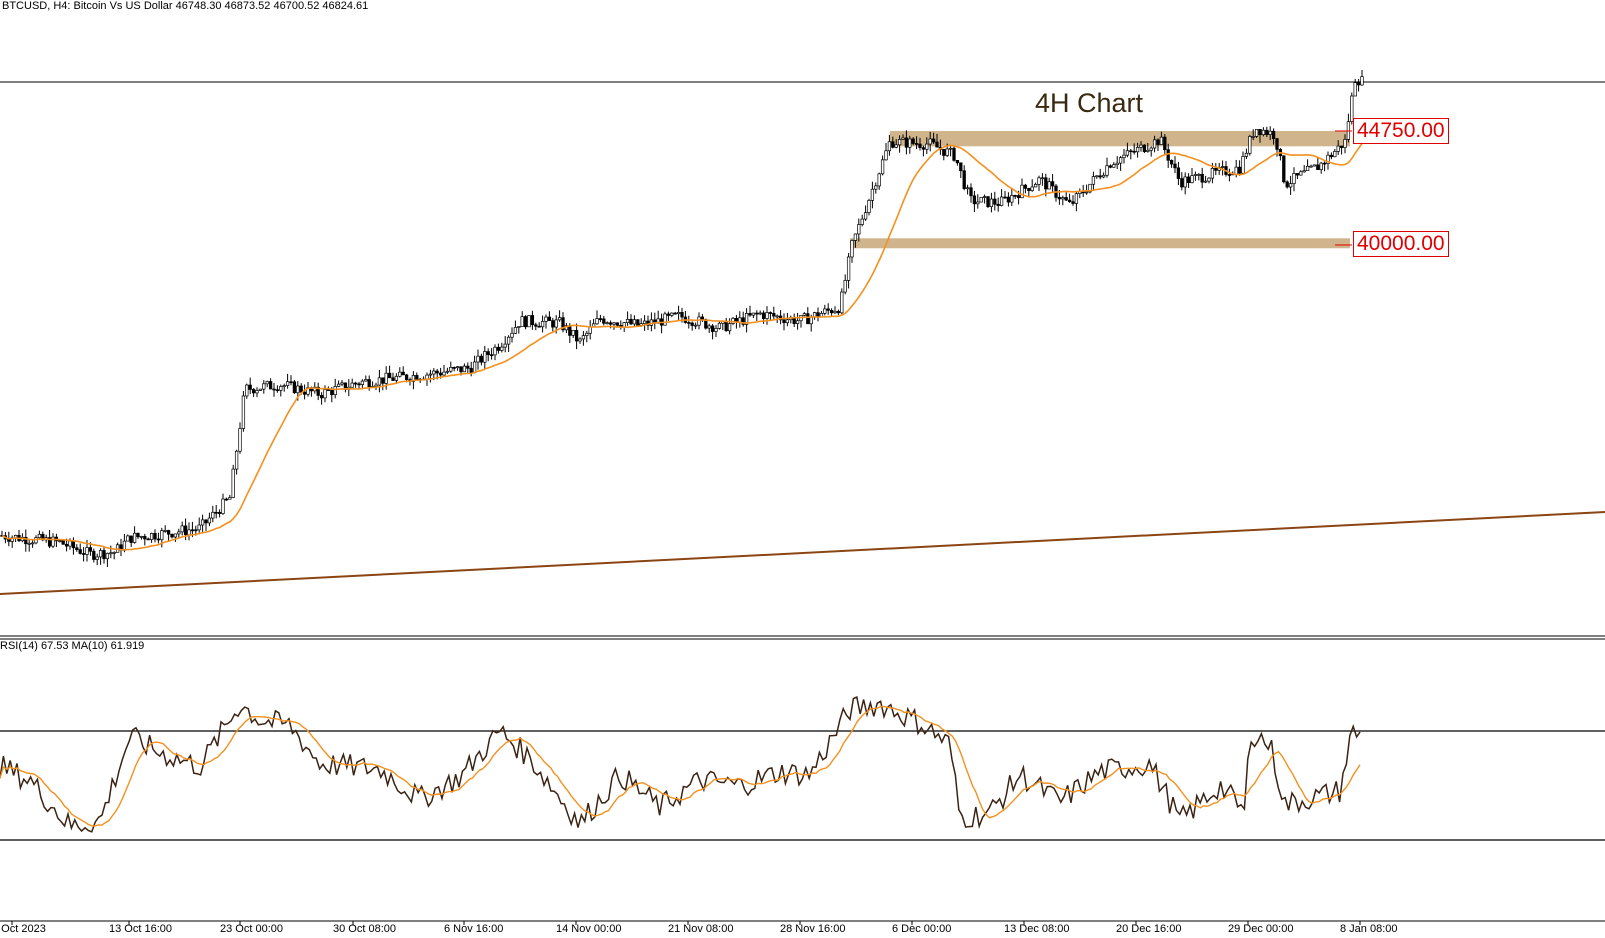 Image resolution: width=1605 pixels, height=938 pixels. Describe the element at coordinates (1401, 131) in the screenshot. I see `level-label-44750: 44750.00` at that location.